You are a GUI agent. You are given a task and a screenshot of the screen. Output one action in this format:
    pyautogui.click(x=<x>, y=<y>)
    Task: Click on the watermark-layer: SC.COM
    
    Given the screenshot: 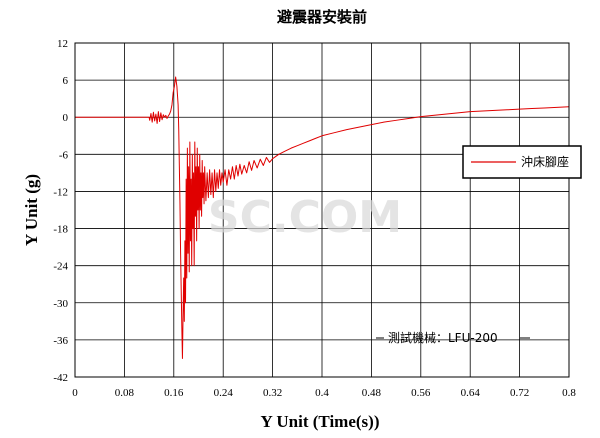 What is the action you would take?
    pyautogui.click(x=305, y=217)
    